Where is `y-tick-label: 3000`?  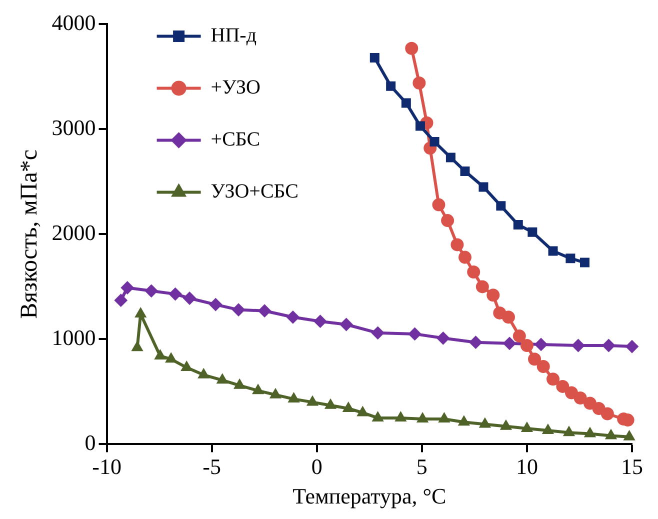
y-tick-label: 3000 is located at coordinates (74, 127).